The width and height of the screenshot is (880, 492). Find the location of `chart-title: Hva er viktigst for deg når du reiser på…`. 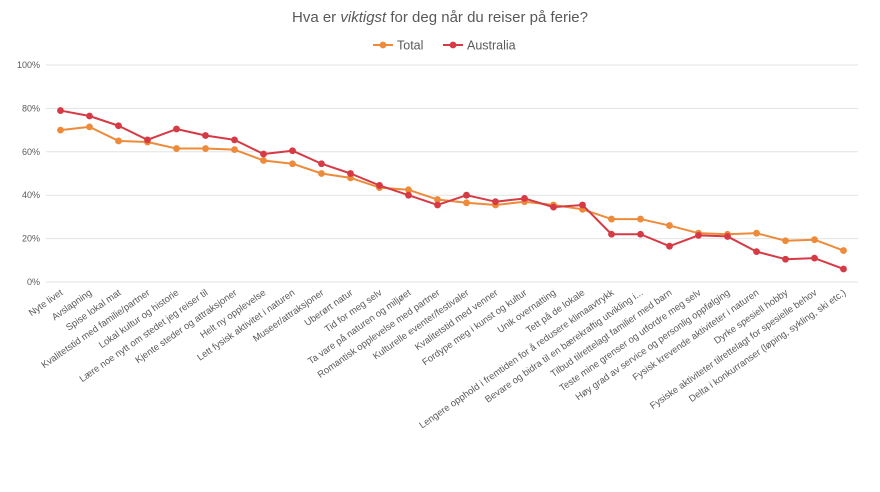

chart-title: Hva er viktigst for deg når du reiser på… is located at coordinates (440, 17).